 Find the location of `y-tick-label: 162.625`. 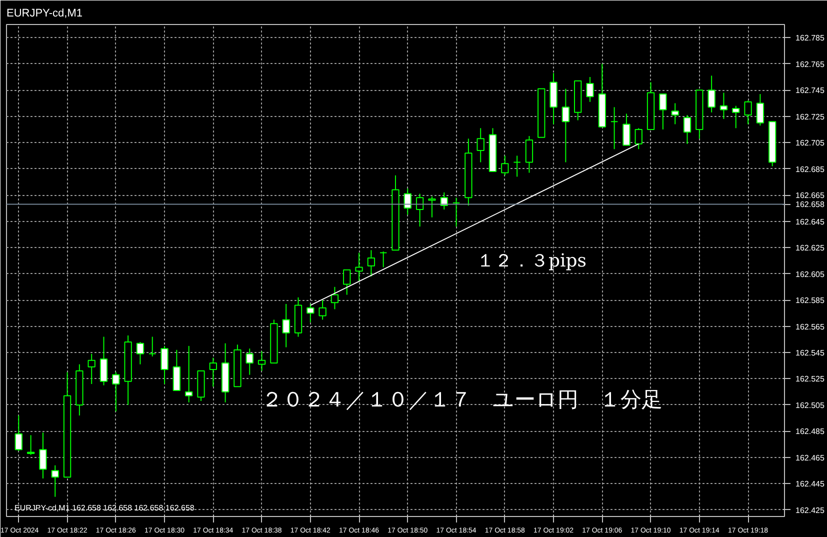

y-tick-label: 162.625 is located at coordinates (810, 248).